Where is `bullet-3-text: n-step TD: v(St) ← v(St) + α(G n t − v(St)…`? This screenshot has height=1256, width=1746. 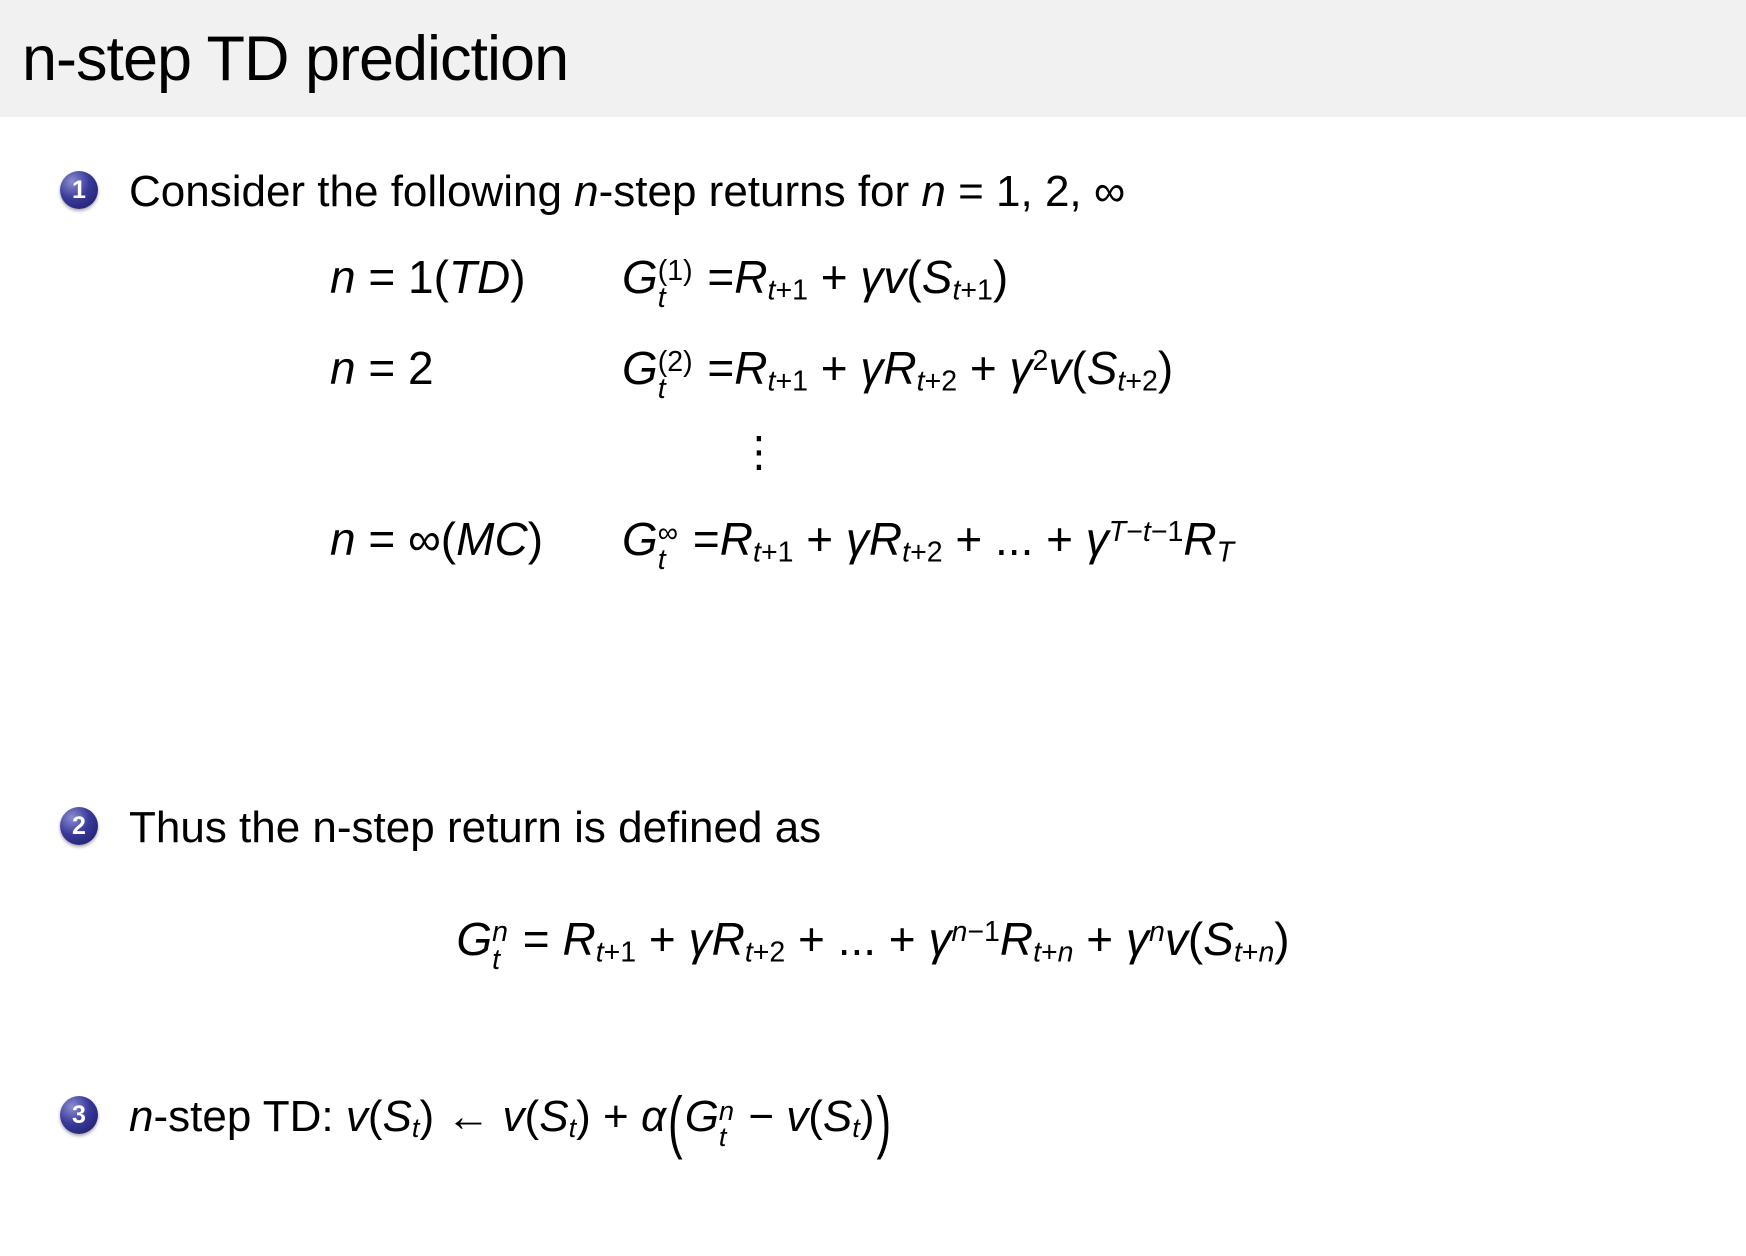
bullet-3-text: n-step TD: v(St) ← v(St) + α(G n t − v(St)… is located at coordinates (511, 1122).